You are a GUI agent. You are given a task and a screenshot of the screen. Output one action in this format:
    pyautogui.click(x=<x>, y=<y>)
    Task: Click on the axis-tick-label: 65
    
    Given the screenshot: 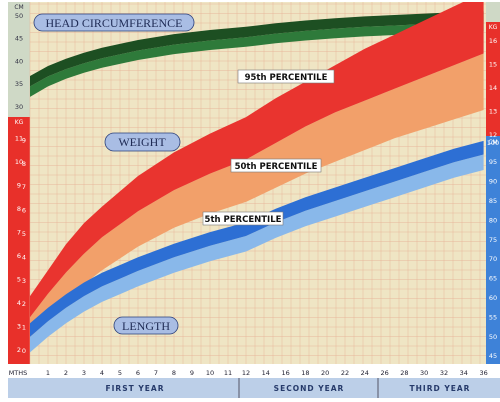 What is the action you would take?
    pyautogui.click(x=493, y=279)
    